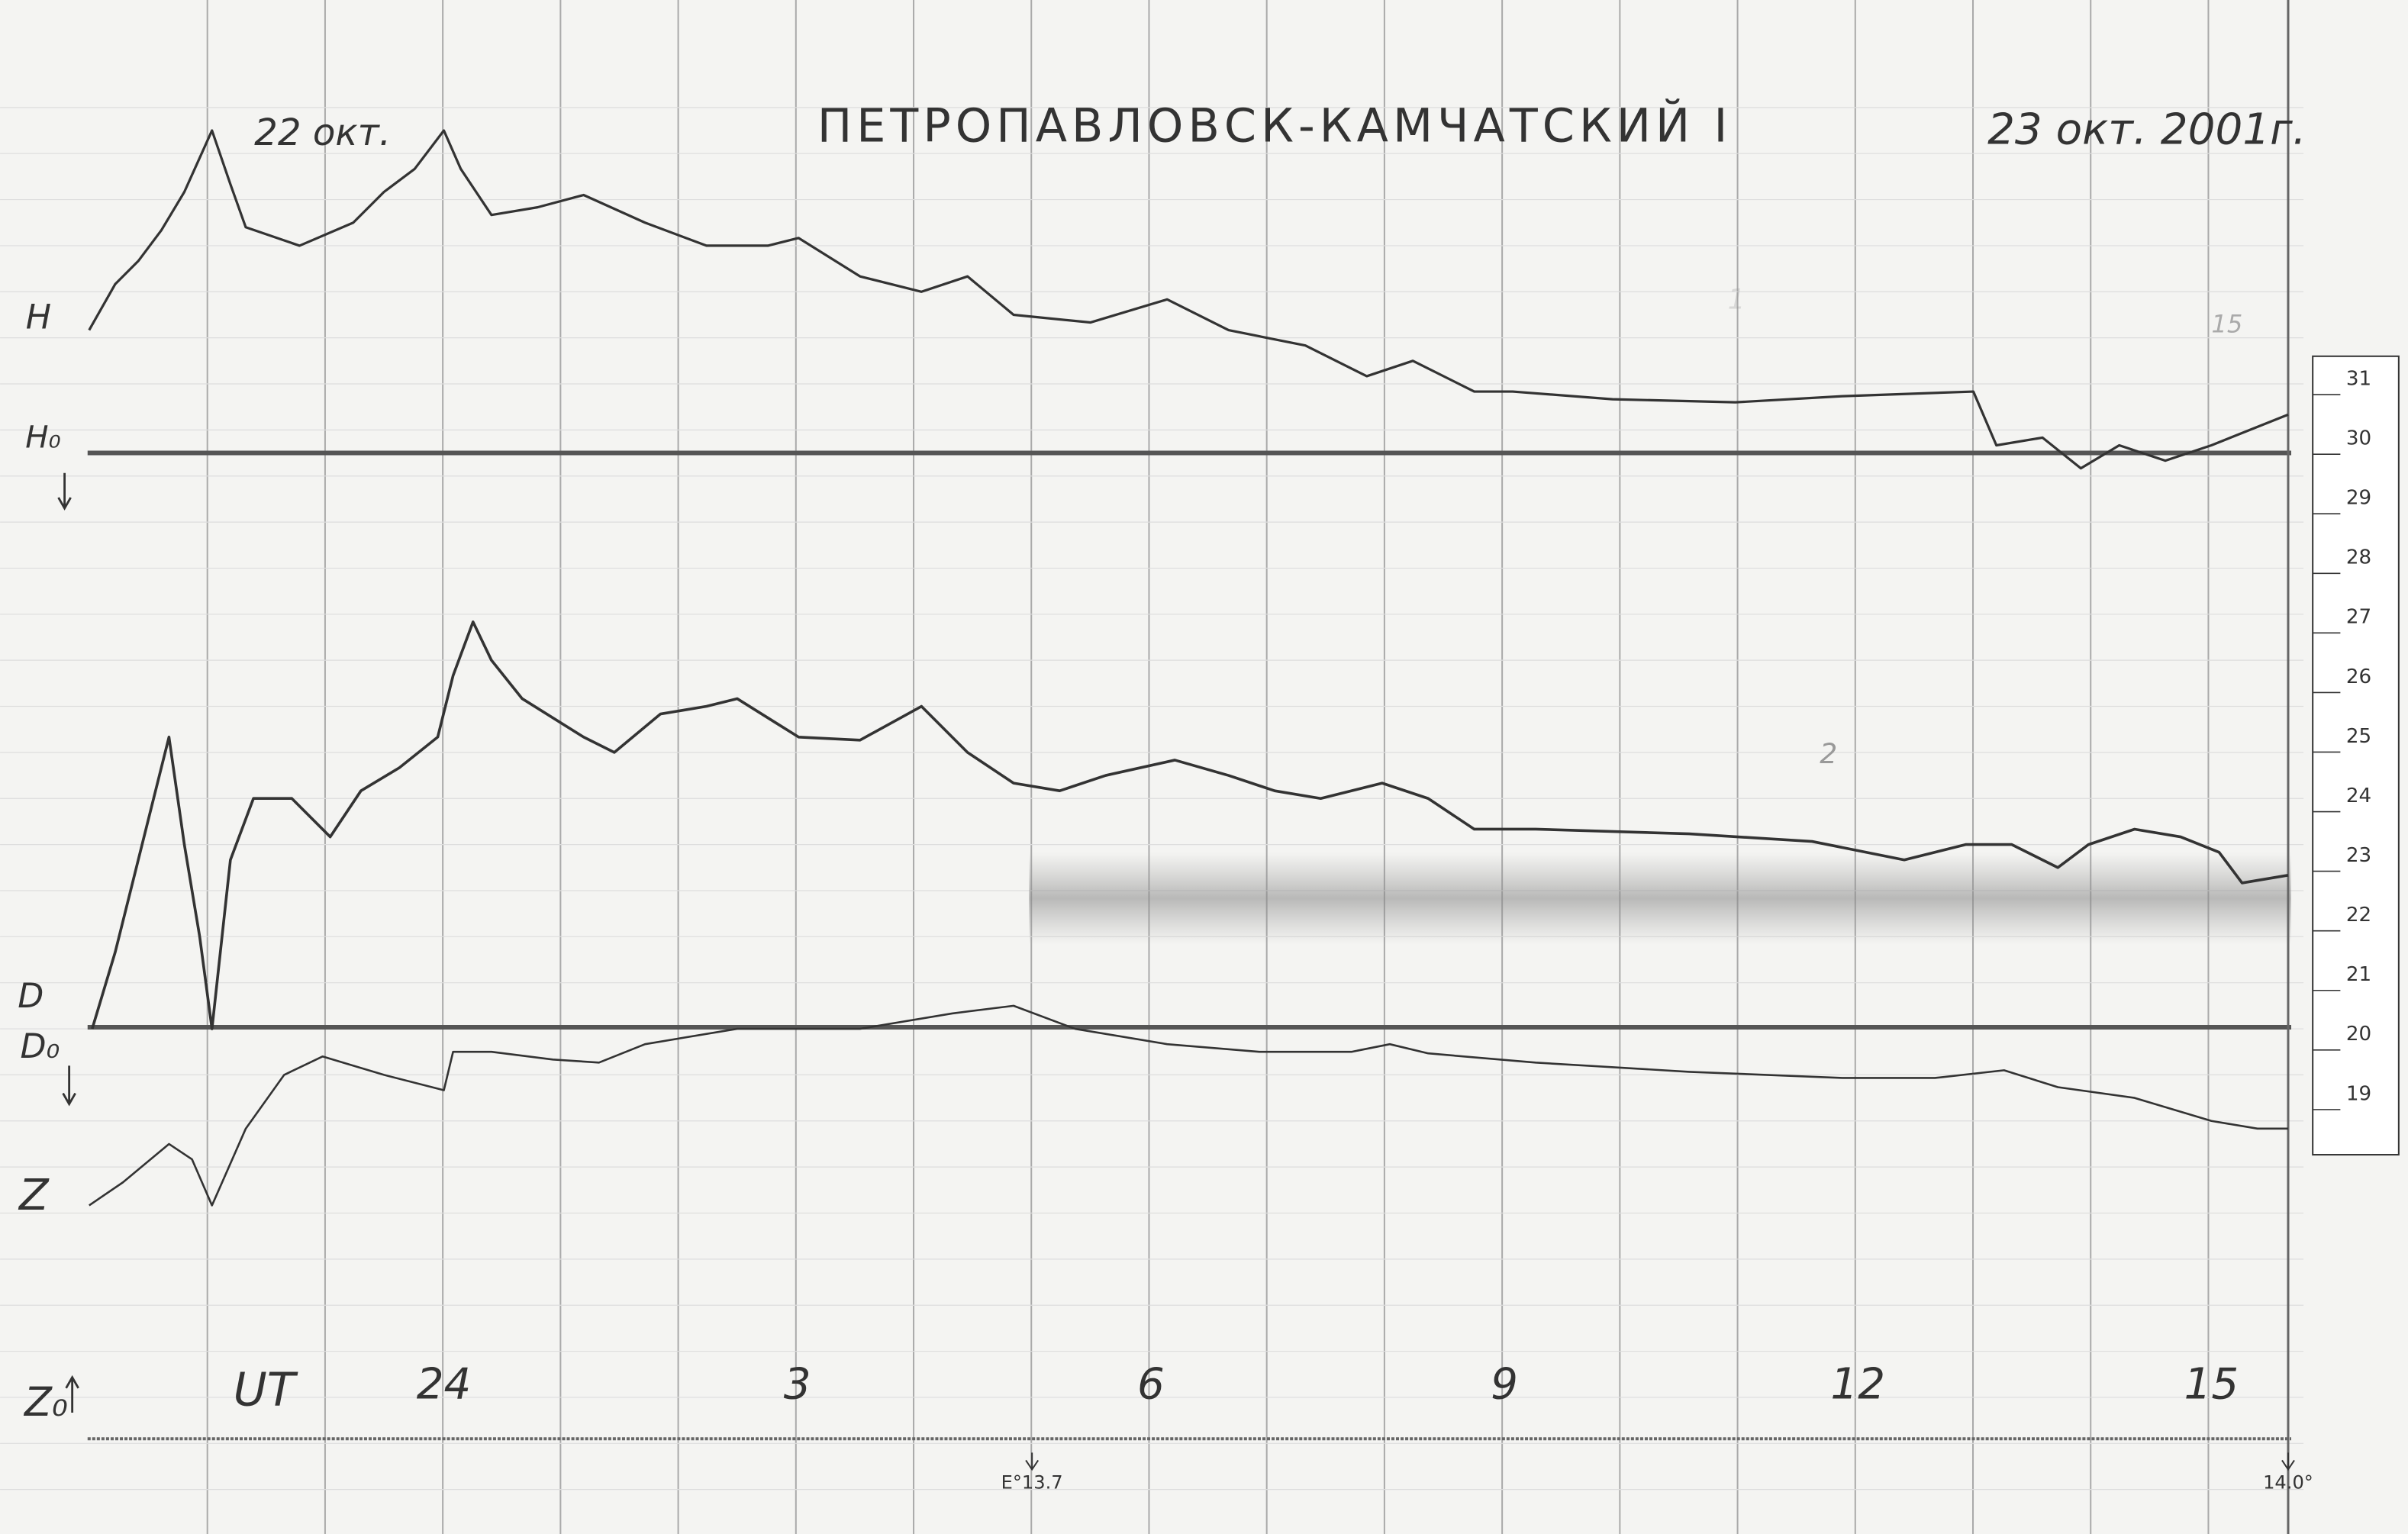 The width and height of the screenshot is (2408, 1534). What do you see at coordinates (2147, 130) in the screenshot?
I see `date-end: 23 окт. 2001г.` at bounding box center [2147, 130].